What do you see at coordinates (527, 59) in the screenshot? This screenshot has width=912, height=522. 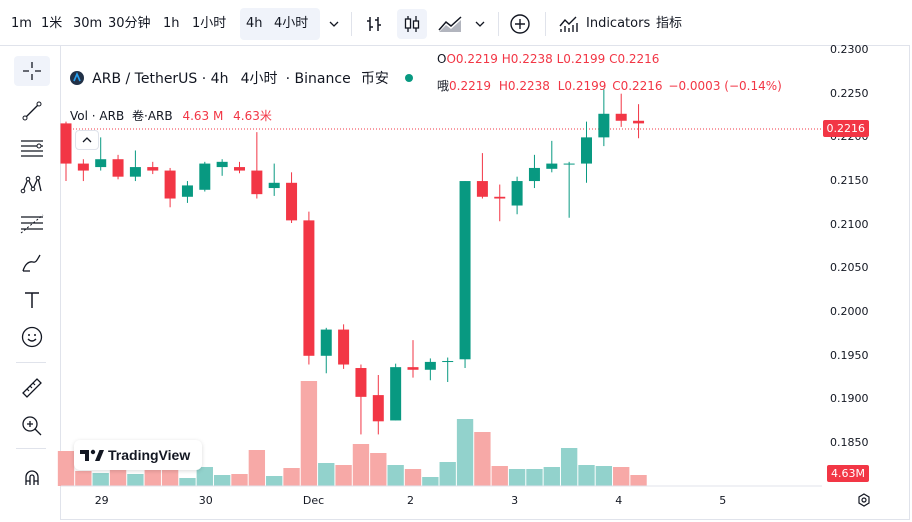 I see `ohlc-high: H0.2238` at bounding box center [527, 59].